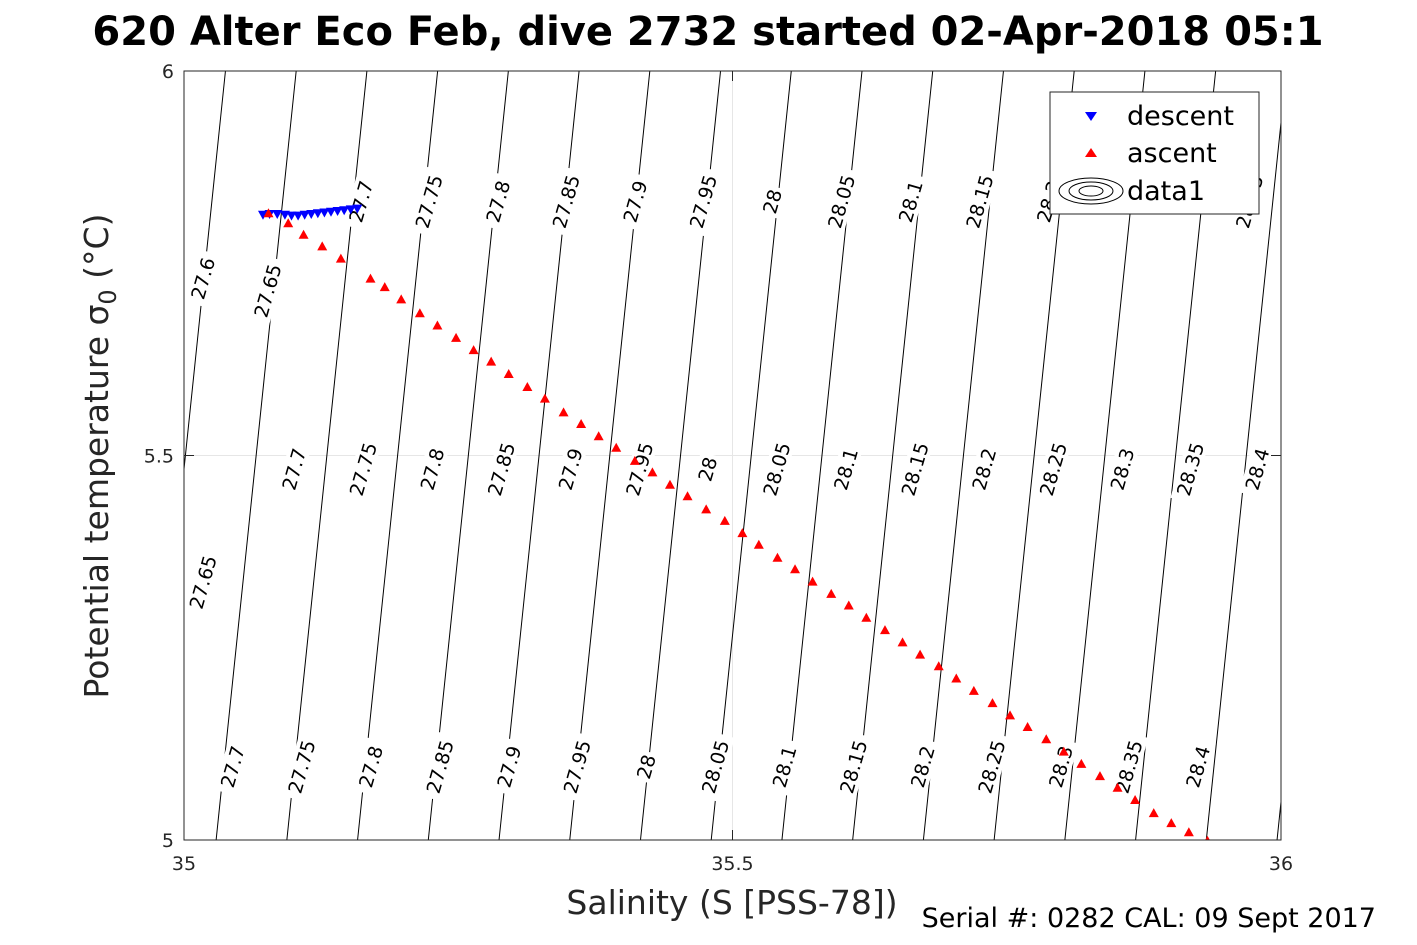 The height and width of the screenshot is (945, 1417). What do you see at coordinates (168, 841) in the screenshot?
I see `y-tick-label: 5` at bounding box center [168, 841].